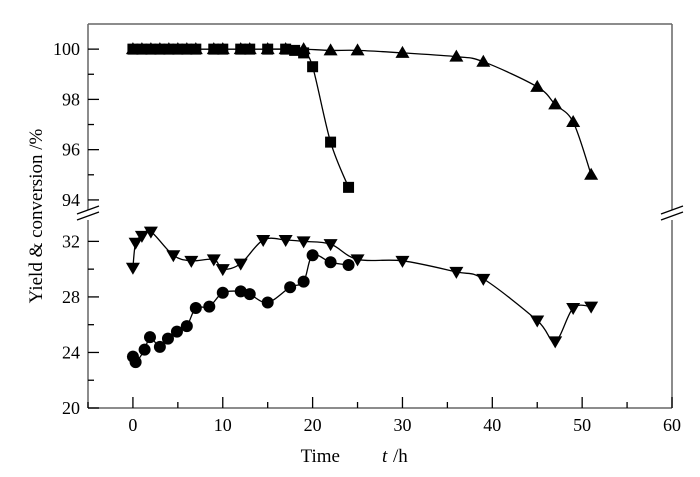 Image resolution: width=700 pixels, height=477 pixels. I want to click on x-tick-label: 60, so click(672, 425).